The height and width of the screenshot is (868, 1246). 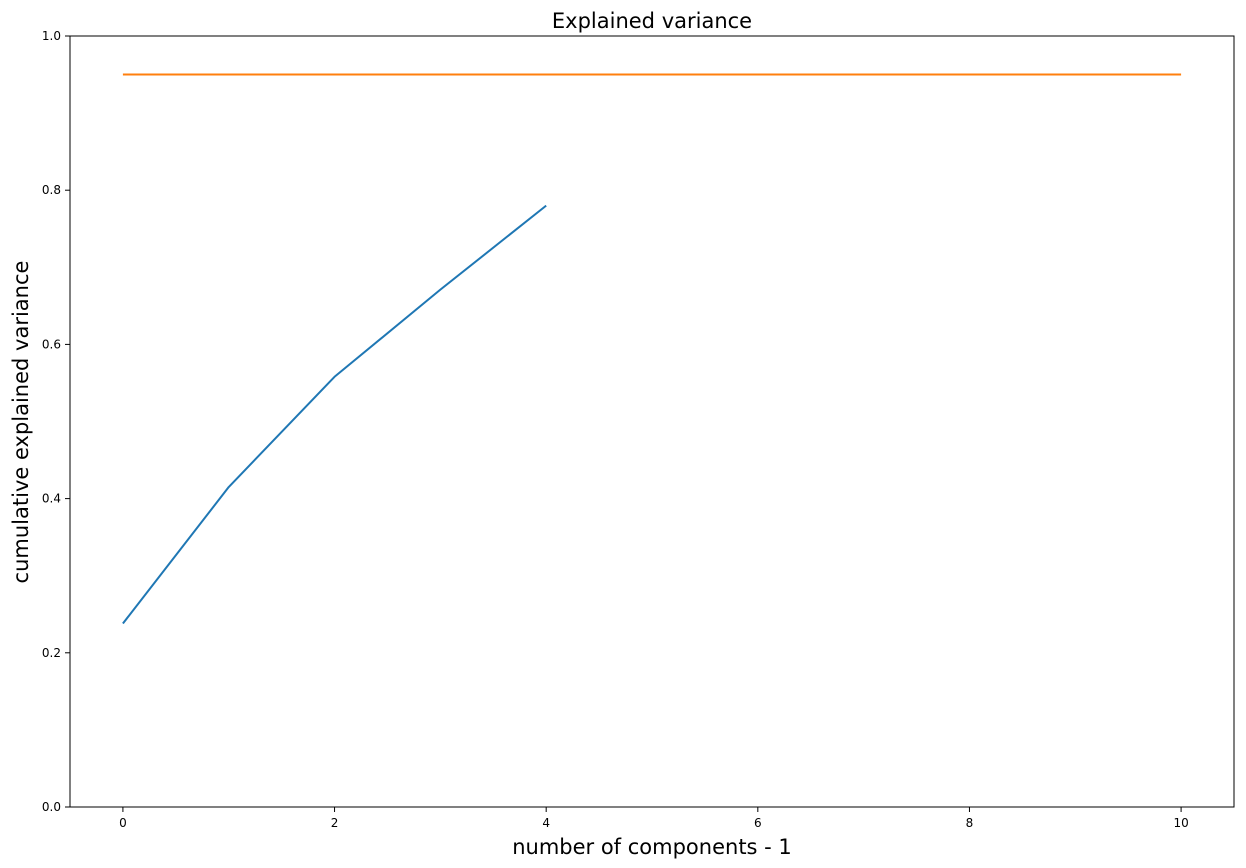 I want to click on y-axis-ticks: 0.0 0.2 0.4 0.6 0.8 1.0, so click(x=56, y=421).